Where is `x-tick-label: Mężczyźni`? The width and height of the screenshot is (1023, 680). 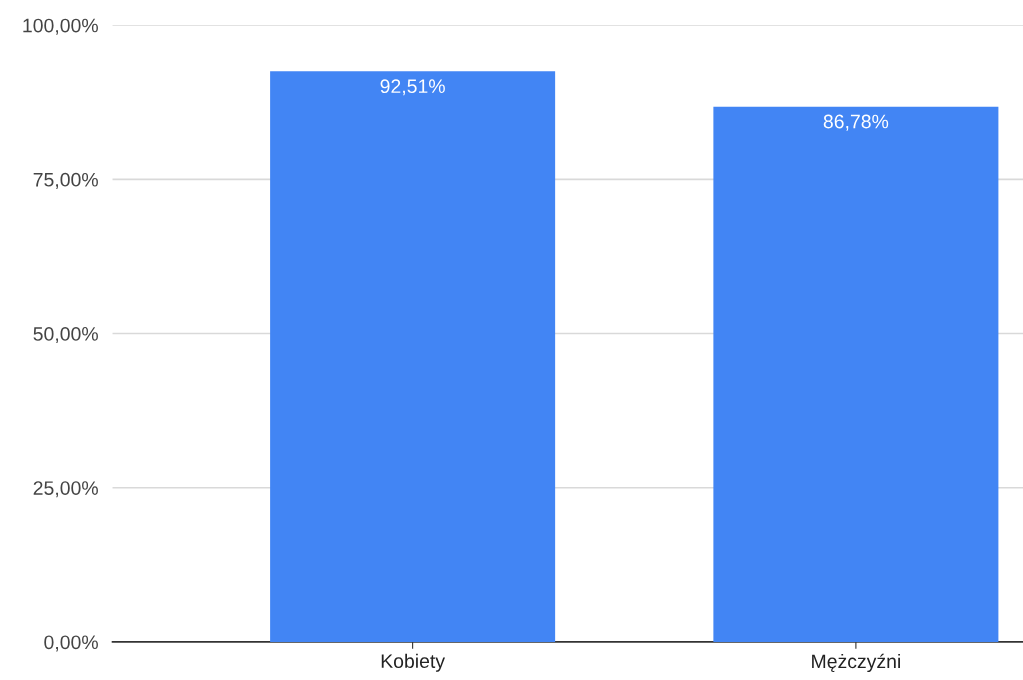
x-tick-label: Mężczyźni is located at coordinates (856, 663).